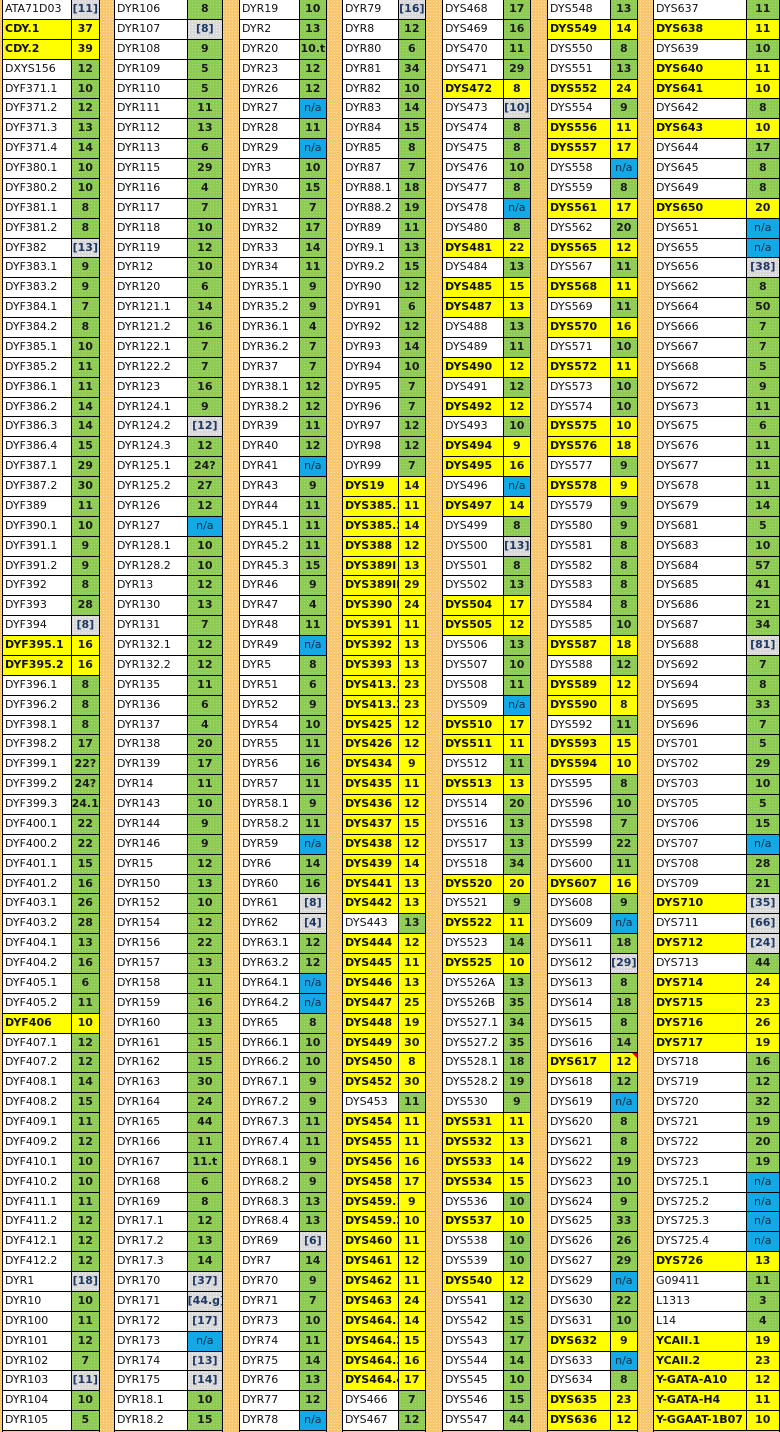 The image size is (780, 1432). I want to click on marker-value-cell: 44, so click(204, 1122).